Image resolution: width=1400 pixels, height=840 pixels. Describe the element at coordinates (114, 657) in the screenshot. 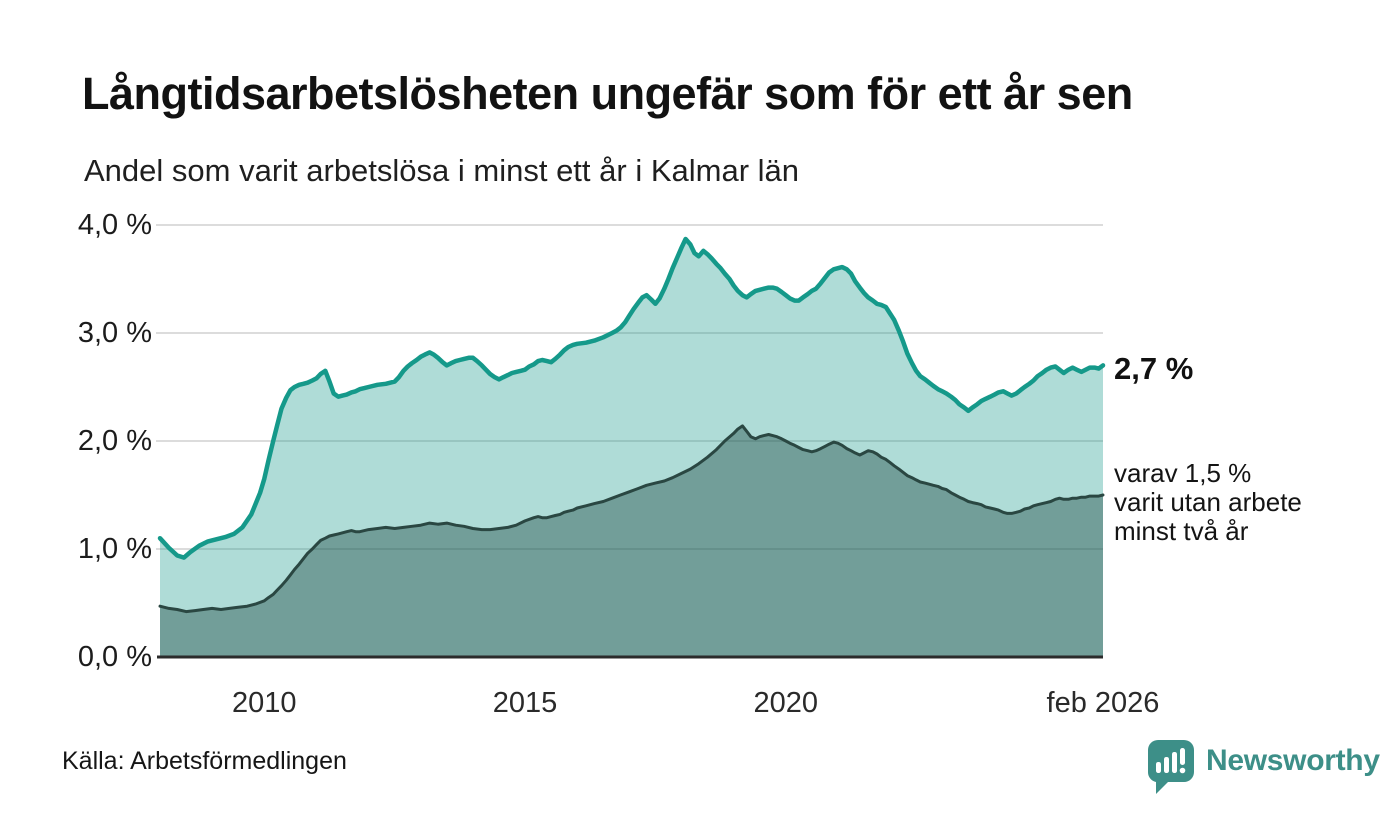

I see `y-axis-tick-label: 0,0 %` at that location.